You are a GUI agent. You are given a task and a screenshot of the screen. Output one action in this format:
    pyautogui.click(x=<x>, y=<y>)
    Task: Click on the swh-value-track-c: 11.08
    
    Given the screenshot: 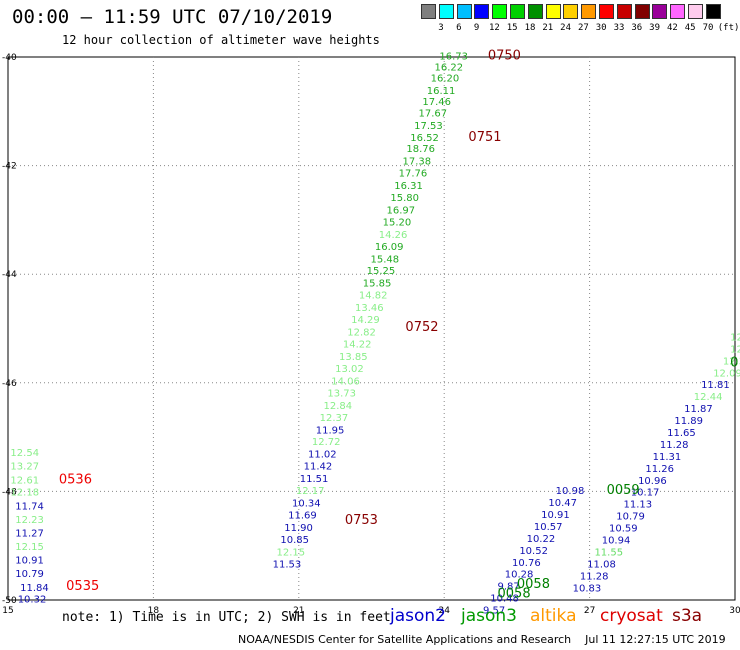 What is the action you would take?
    pyautogui.click(x=601, y=564)
    